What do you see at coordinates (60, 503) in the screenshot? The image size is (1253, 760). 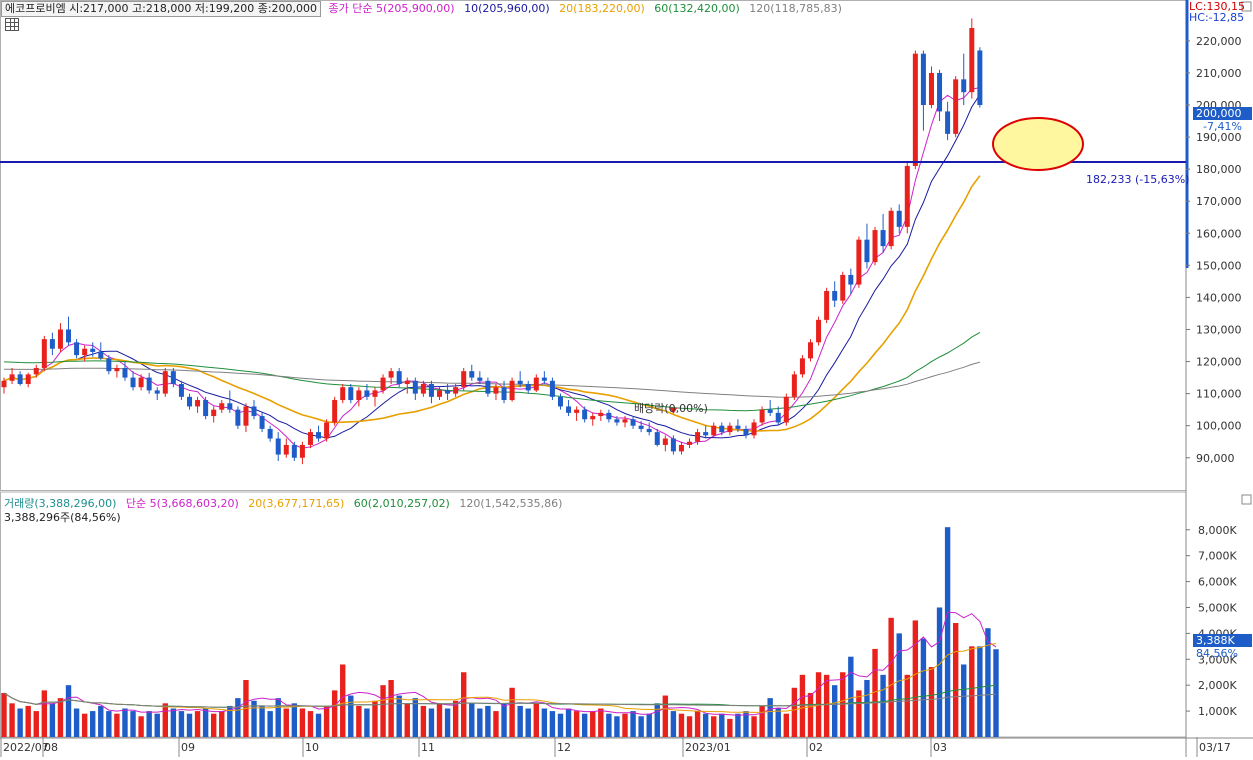 I see `volume-title: 거래량(3,388,296,00)` at bounding box center [60, 503].